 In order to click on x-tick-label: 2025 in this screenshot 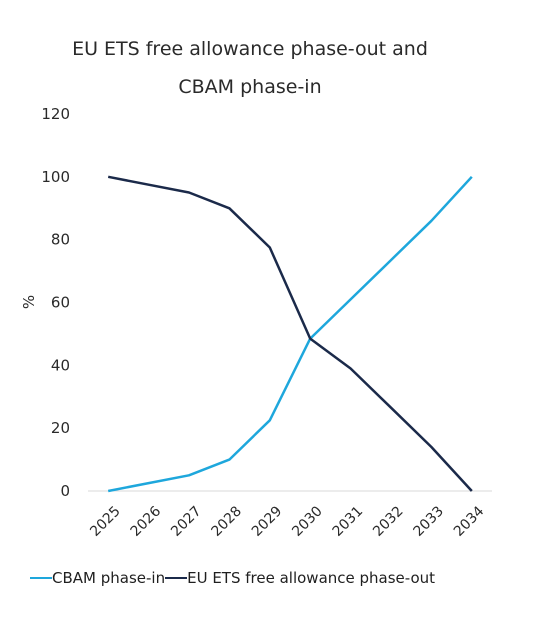, I will do `click(105, 521)`.